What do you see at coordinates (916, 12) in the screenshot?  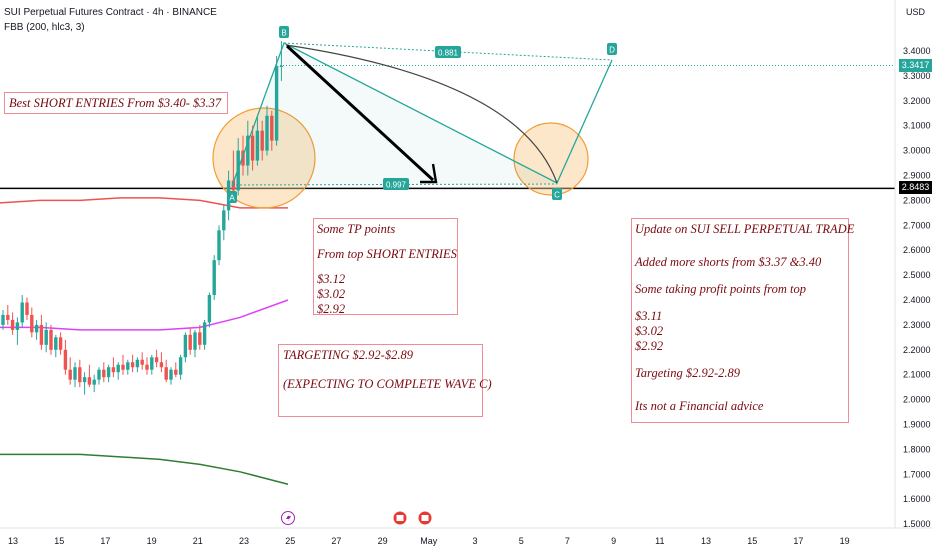 I see `currency-label: USD` at bounding box center [916, 12].